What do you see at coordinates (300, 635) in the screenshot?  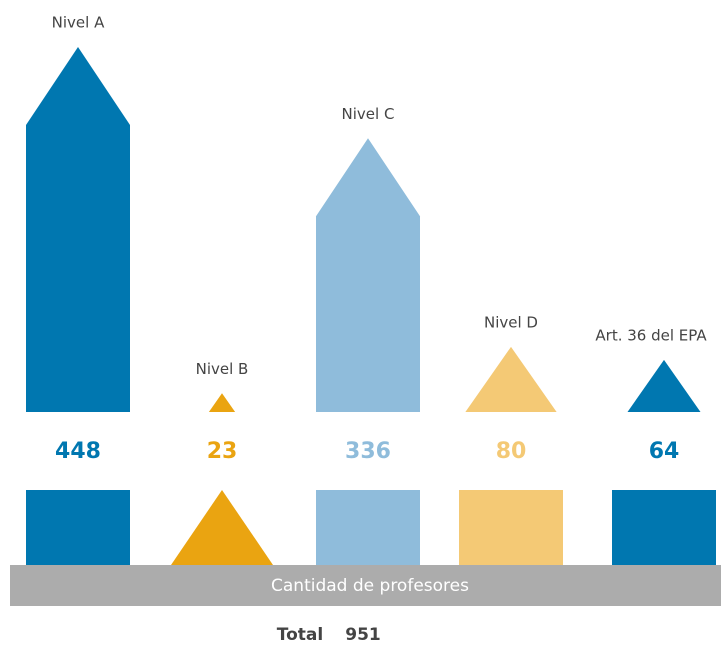 I see `total-label: Total` at bounding box center [300, 635].